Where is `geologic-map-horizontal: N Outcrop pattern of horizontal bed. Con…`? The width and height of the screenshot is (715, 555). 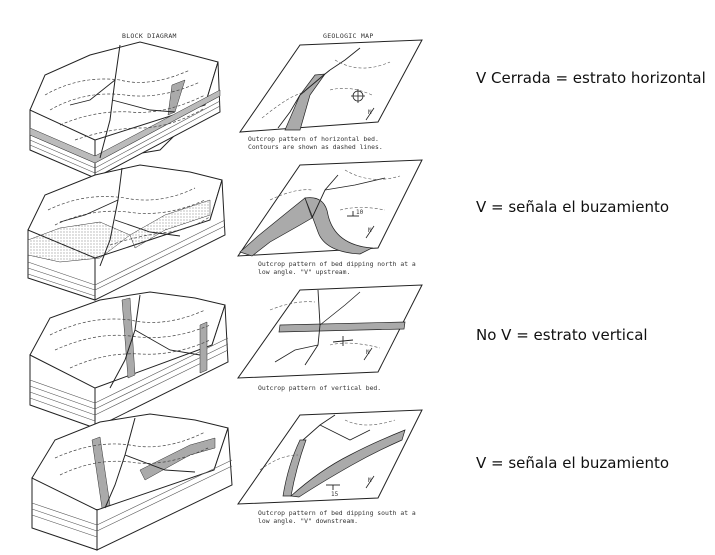 geologic-map-horizontal: N Outcrop pattern of horizontal bed. Con… is located at coordinates (330, 95).